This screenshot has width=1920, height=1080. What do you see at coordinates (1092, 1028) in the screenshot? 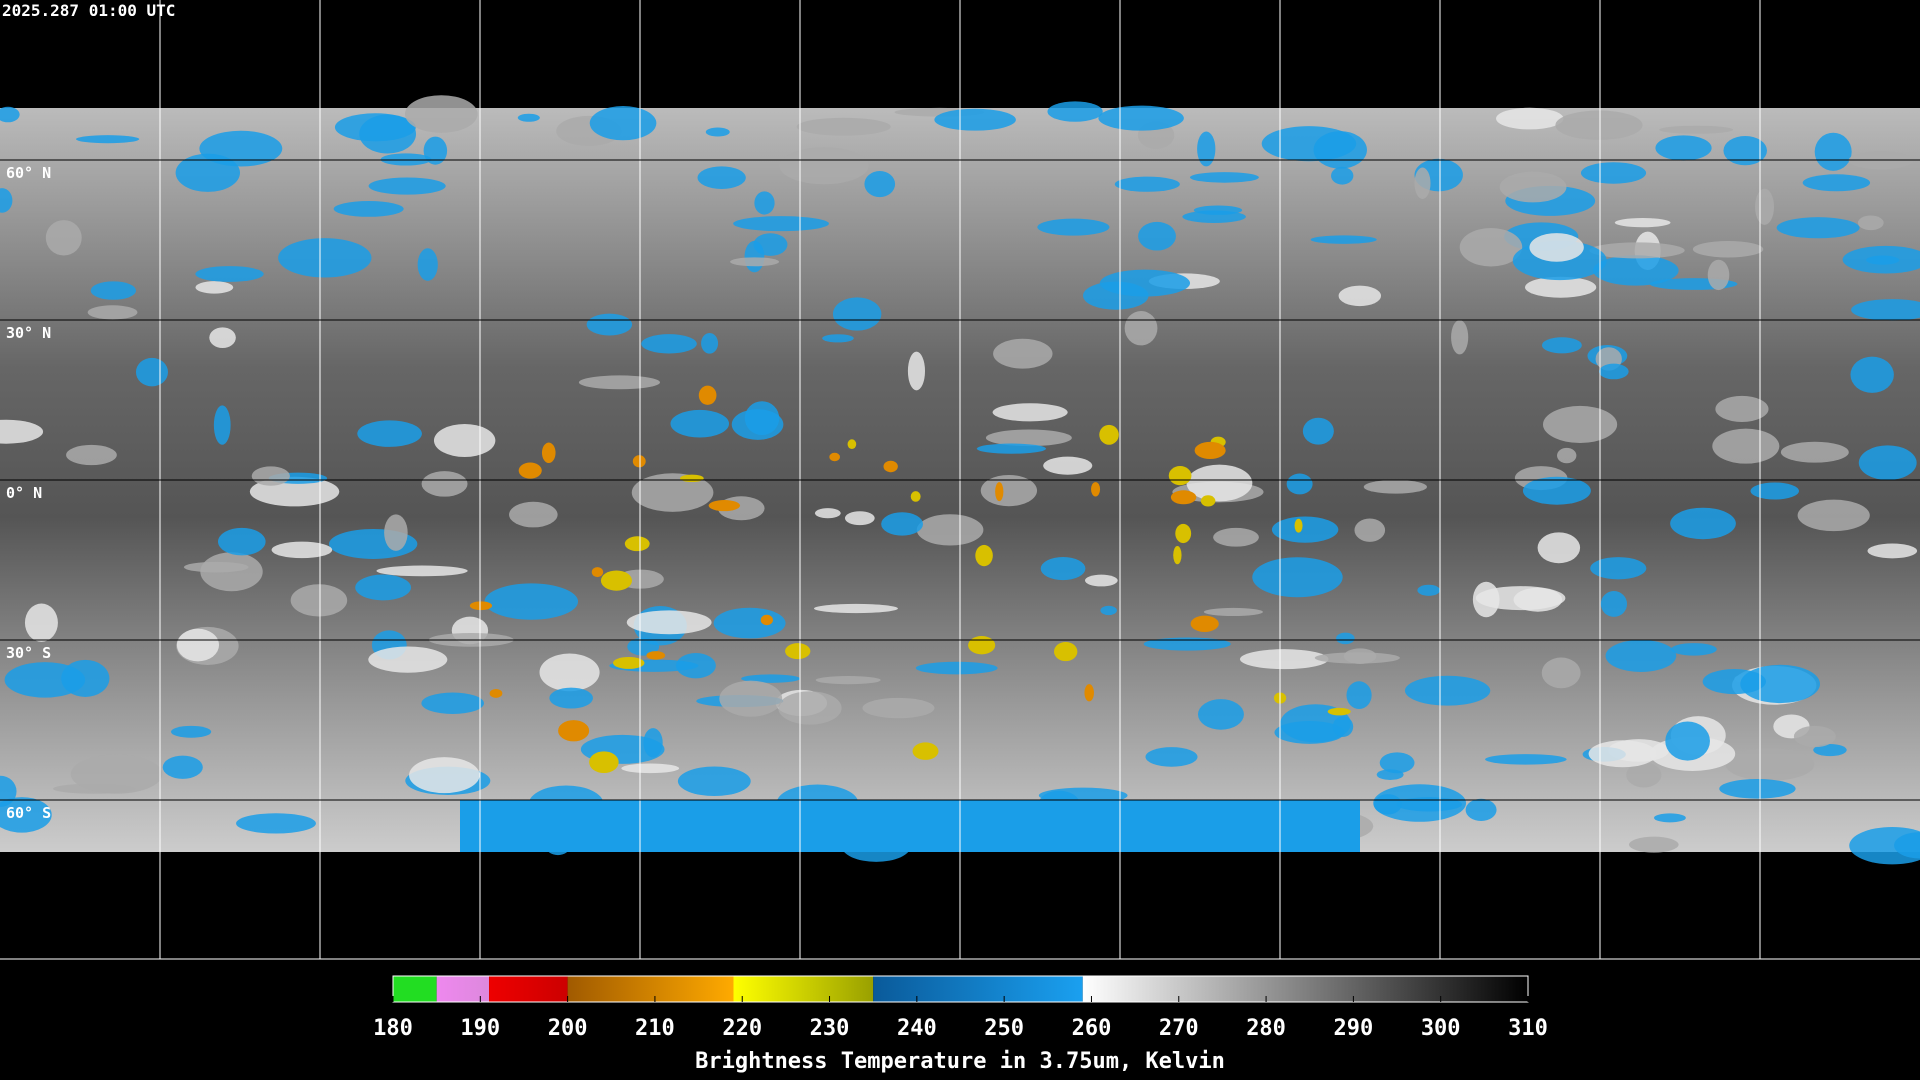
I see `colorbar-tick-label: 260` at bounding box center [1092, 1028].